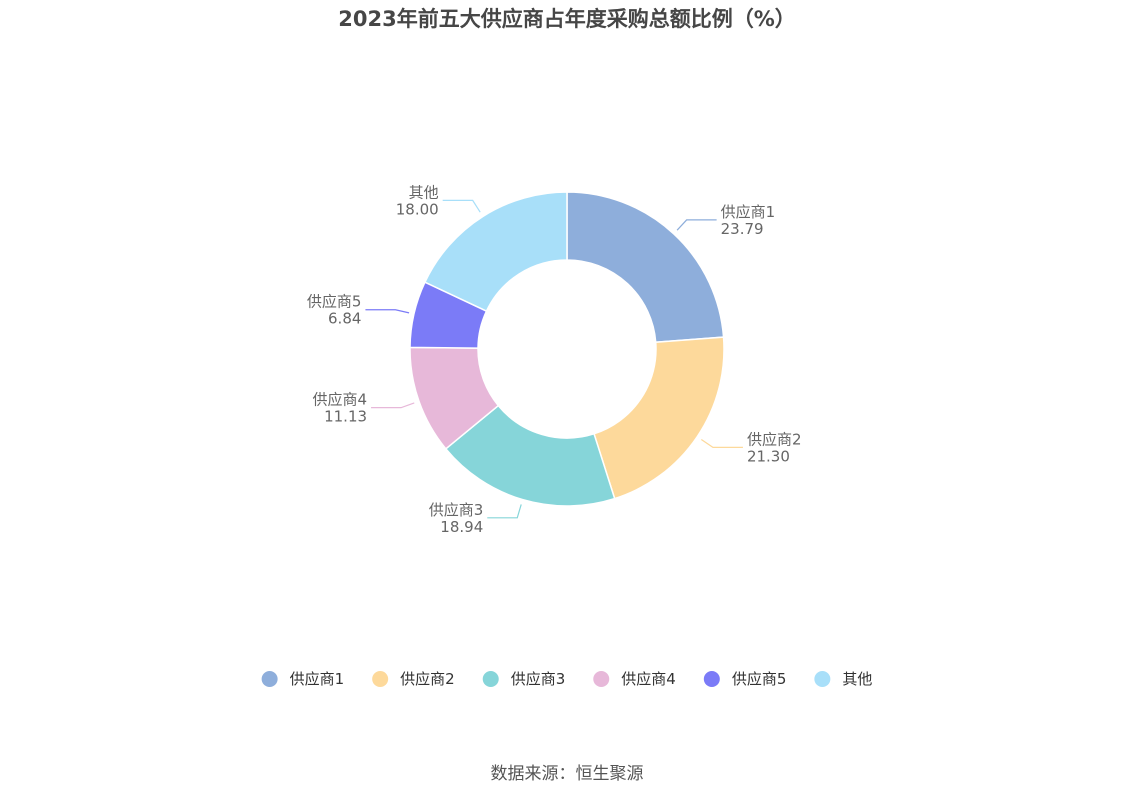  Describe the element at coordinates (774, 439) in the screenshot. I see `slice-label-name-2: 供应商2` at that location.